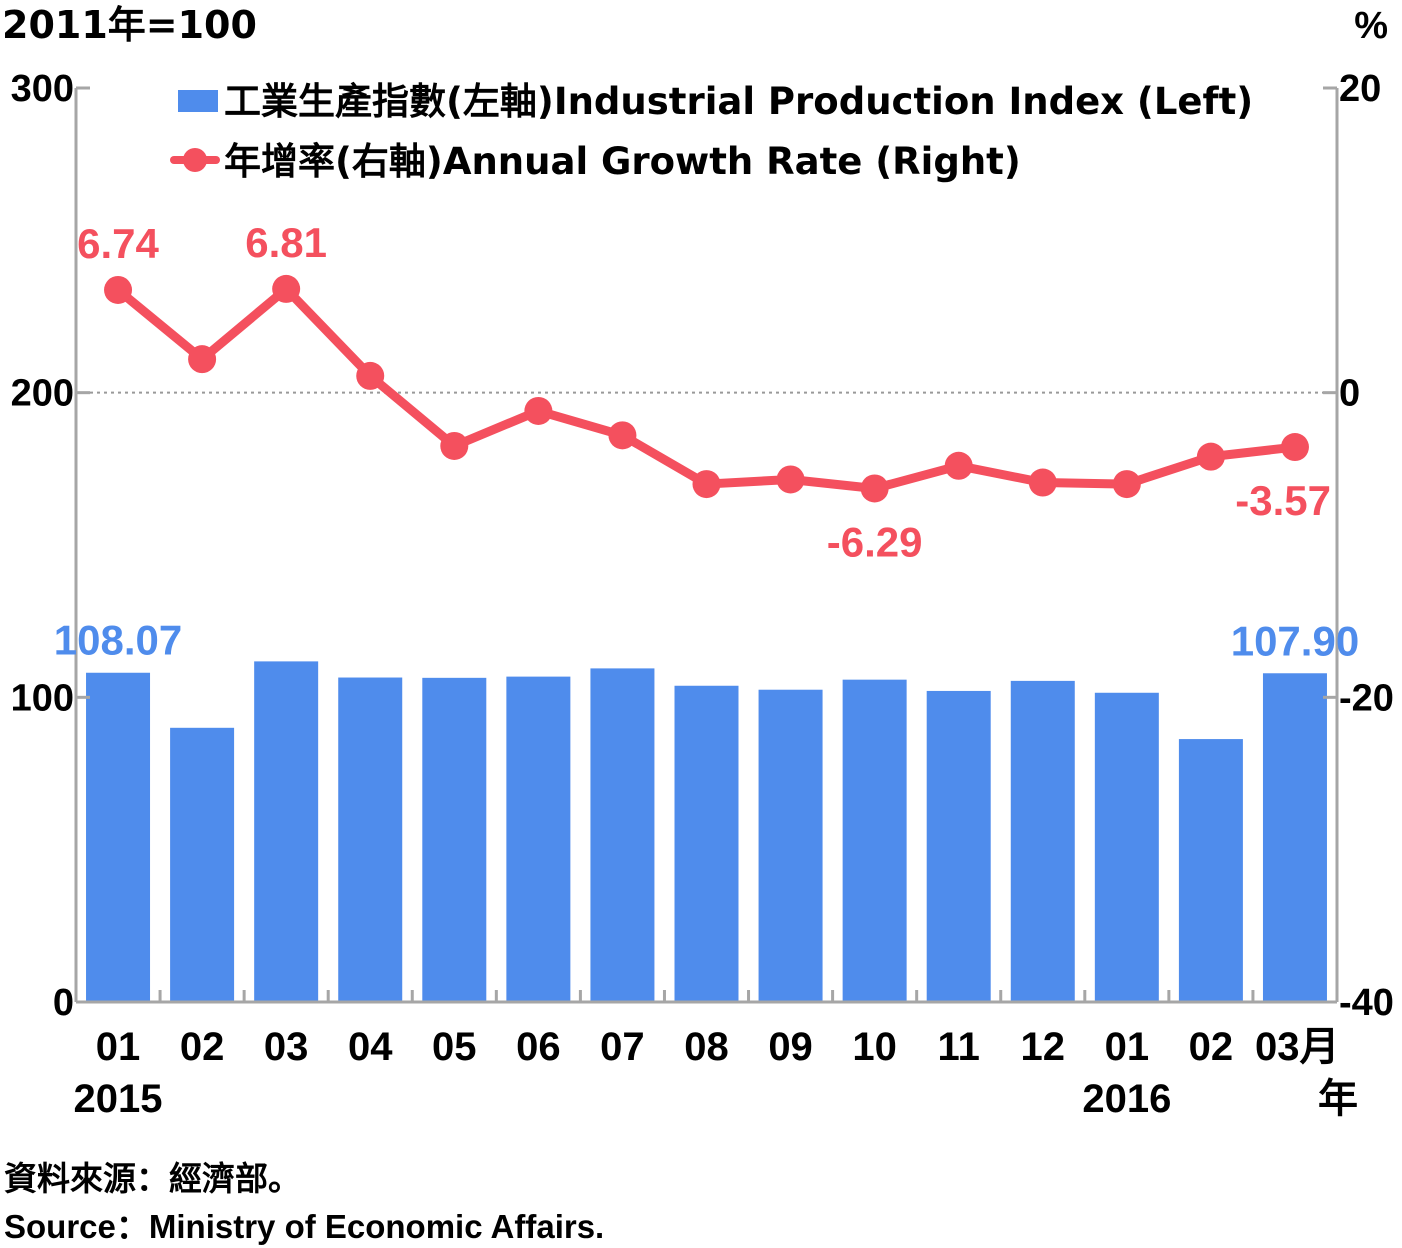 The image size is (1402, 1248). Describe the element at coordinates (959, 1047) in the screenshot. I see `x-tick-label-10: 11` at that location.